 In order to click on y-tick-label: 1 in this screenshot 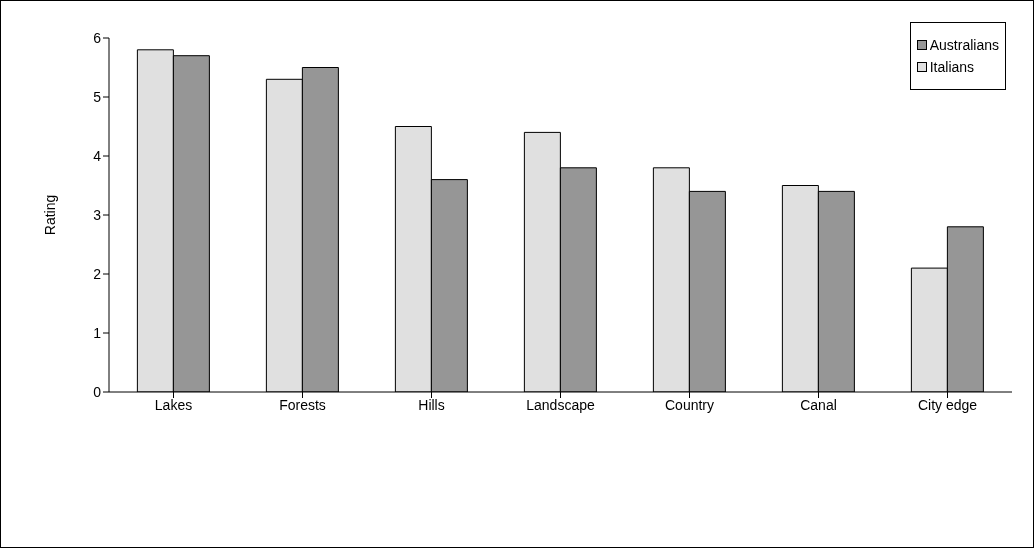, I will do `click(97, 332)`.